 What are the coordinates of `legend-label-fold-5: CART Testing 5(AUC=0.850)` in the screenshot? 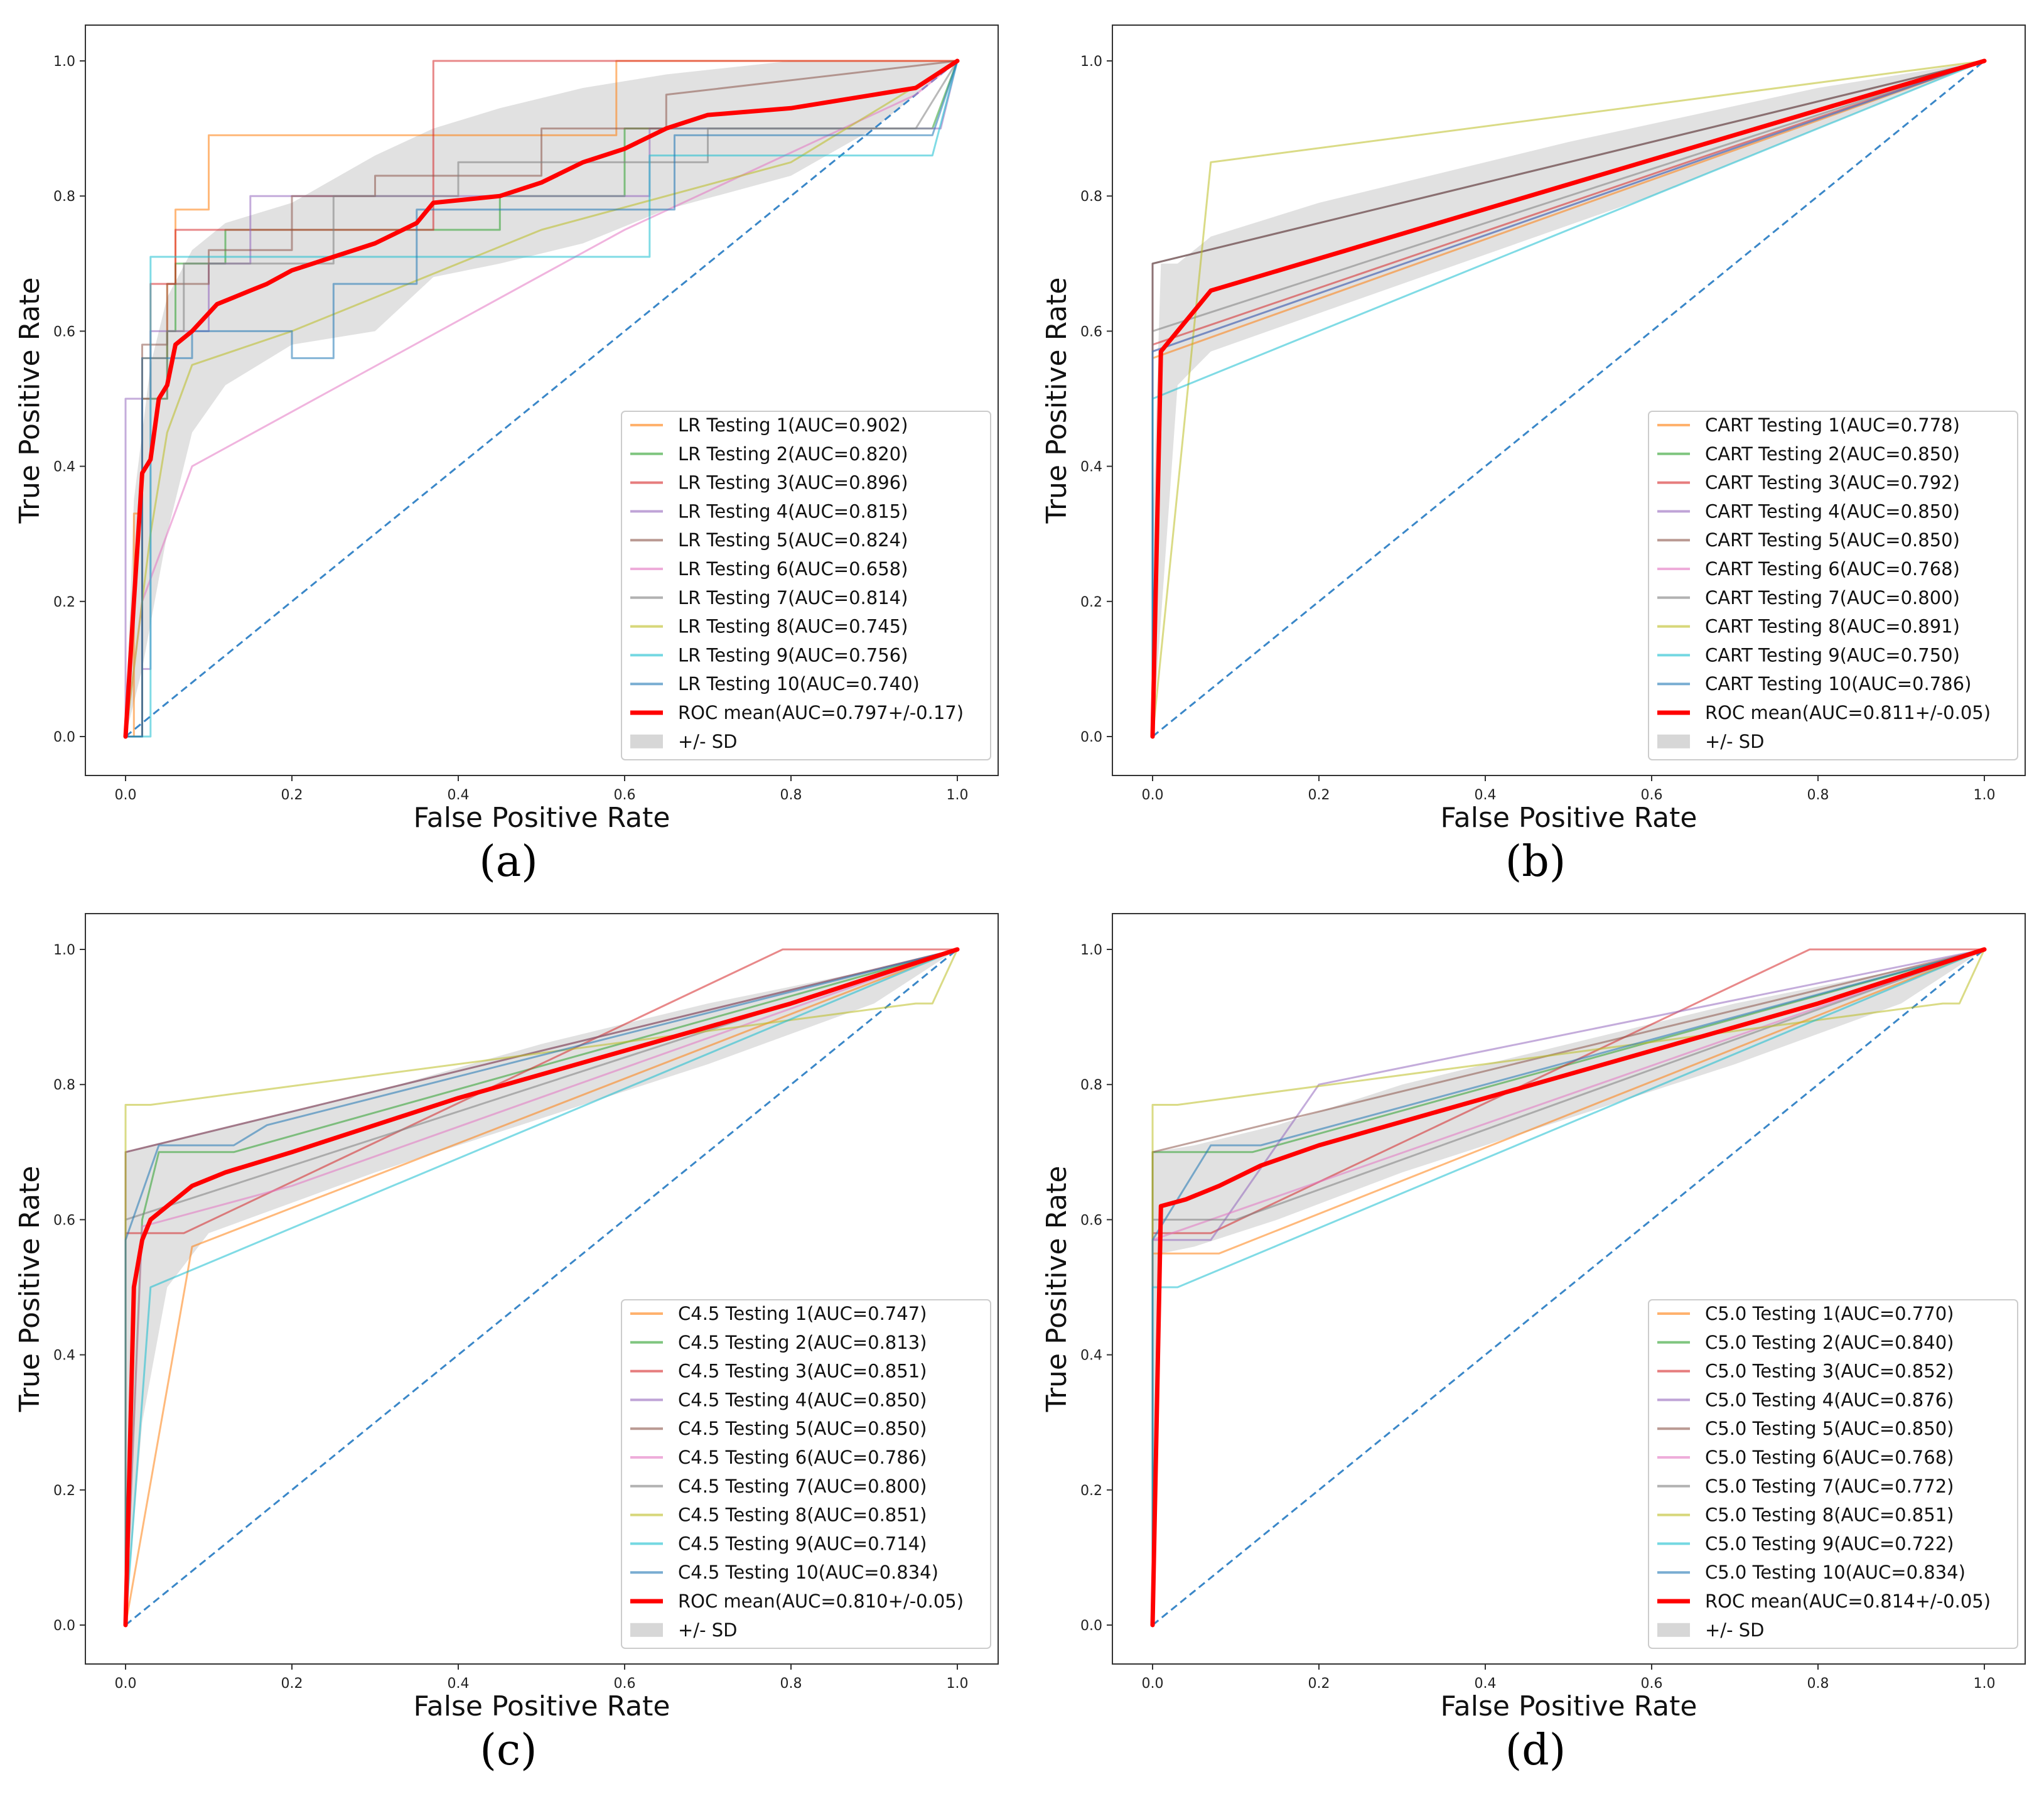 It's located at (1832, 540).